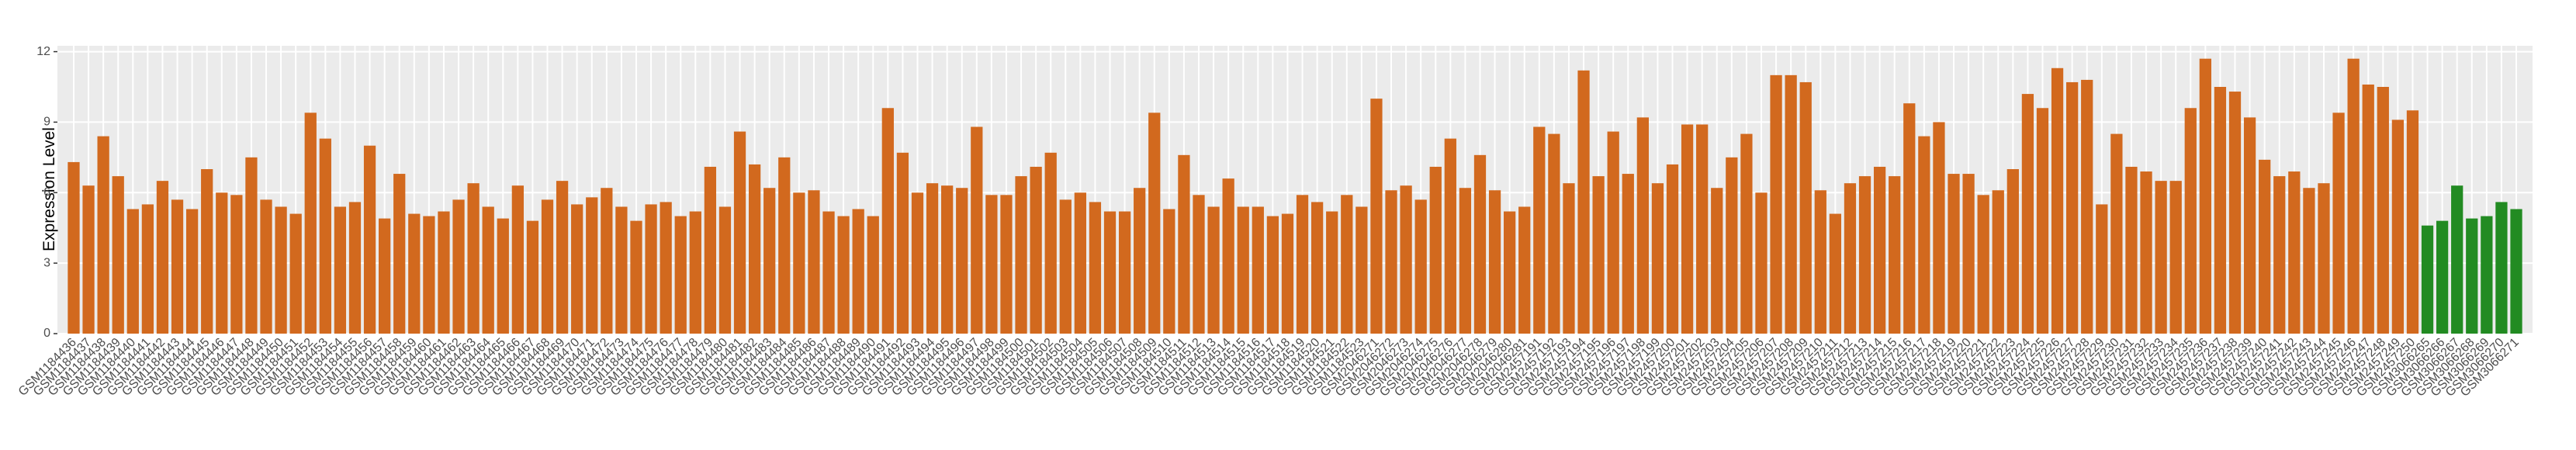  What do you see at coordinates (43, 51) in the screenshot?
I see `y-tick-label: 12` at bounding box center [43, 51].